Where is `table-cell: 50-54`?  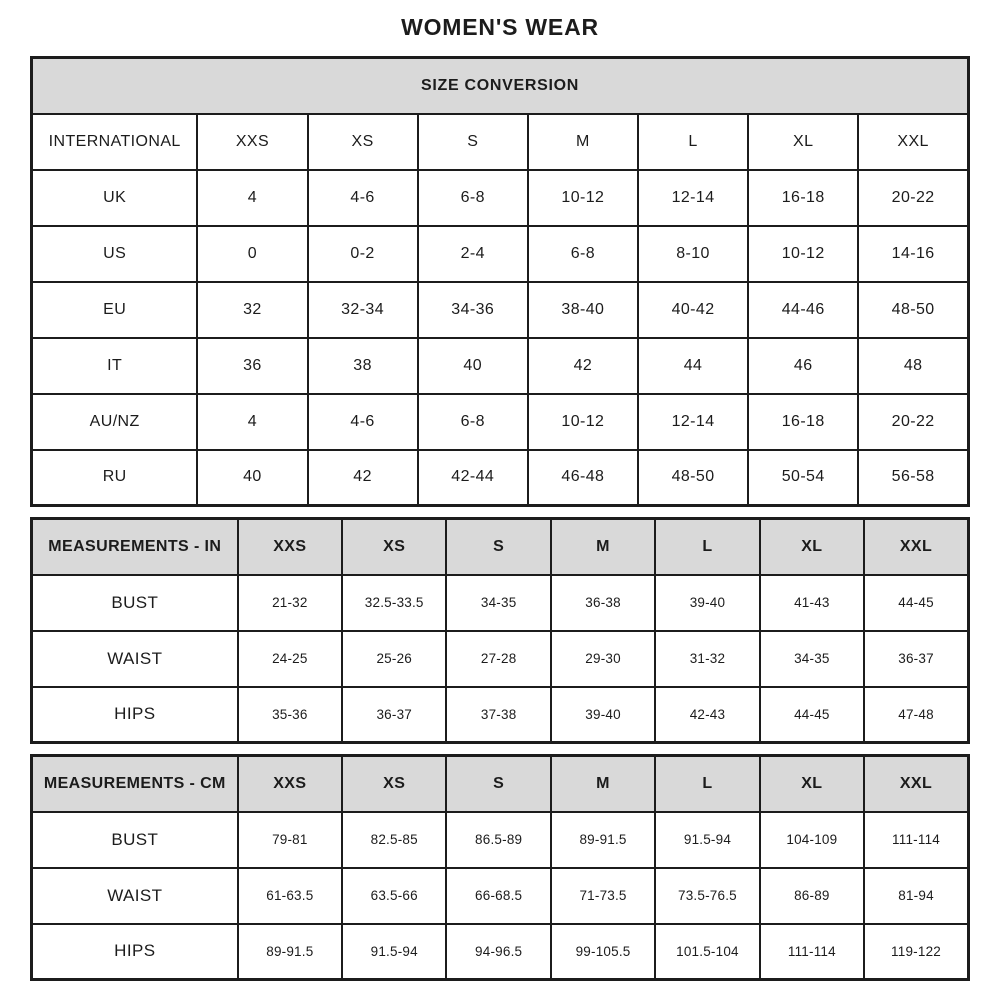
table-cell: 50-54 is located at coordinates (803, 477).